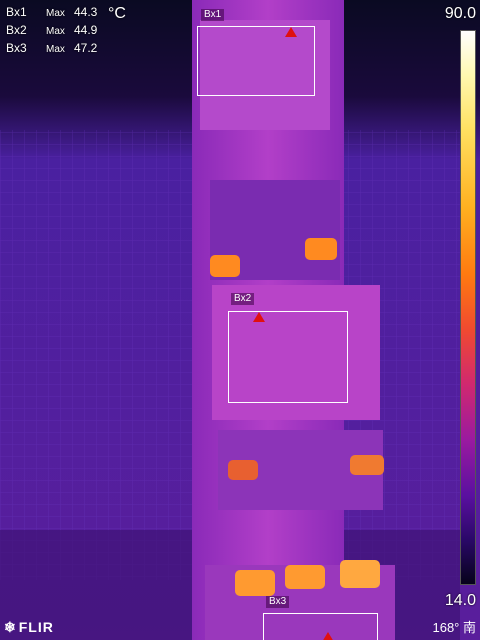 This screenshot has width=480, height=640. I want to click on scale-min-value: 14.0, so click(460, 600).